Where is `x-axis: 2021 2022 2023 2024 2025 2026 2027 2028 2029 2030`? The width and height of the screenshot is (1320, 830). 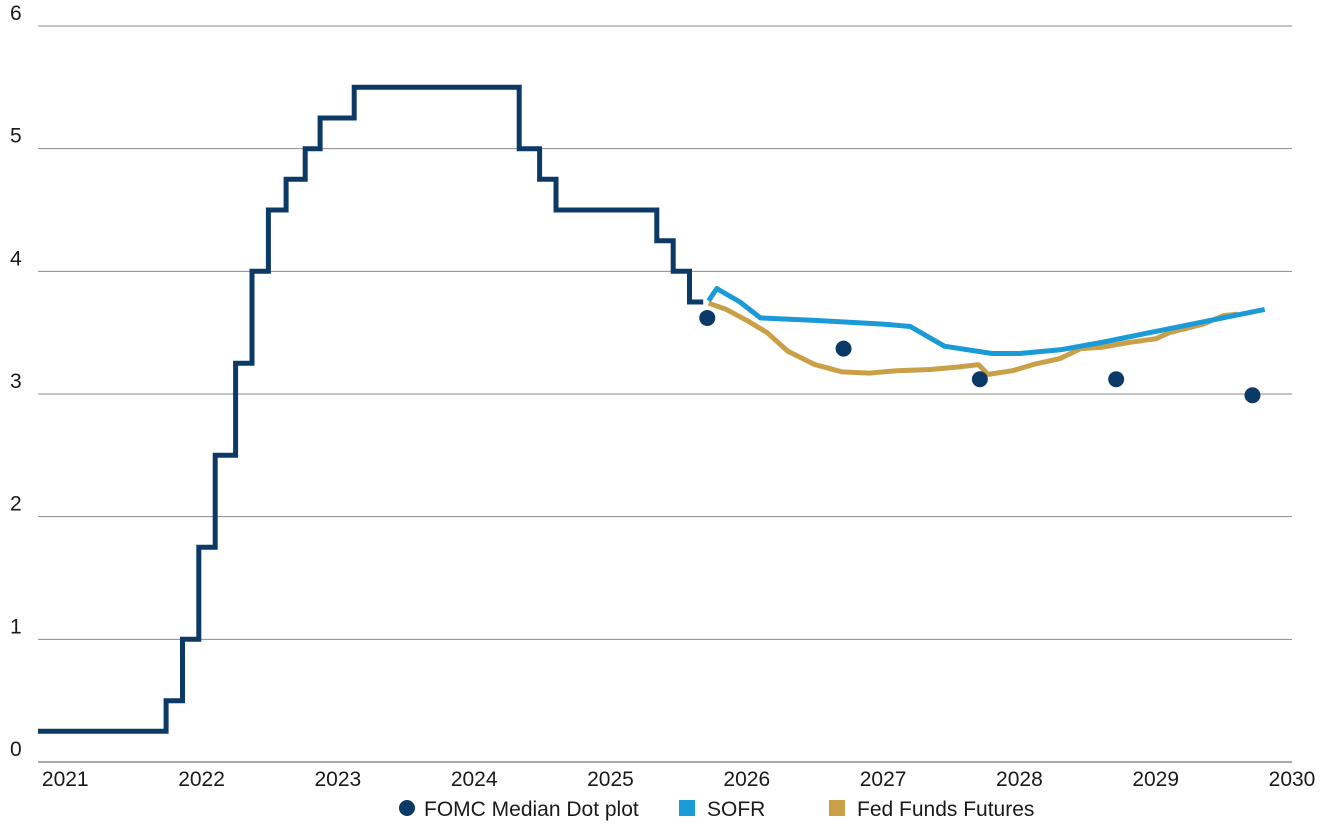 x-axis: 2021 2022 2023 2024 2025 2026 2027 2028 2029 2030 is located at coordinates (678, 779).